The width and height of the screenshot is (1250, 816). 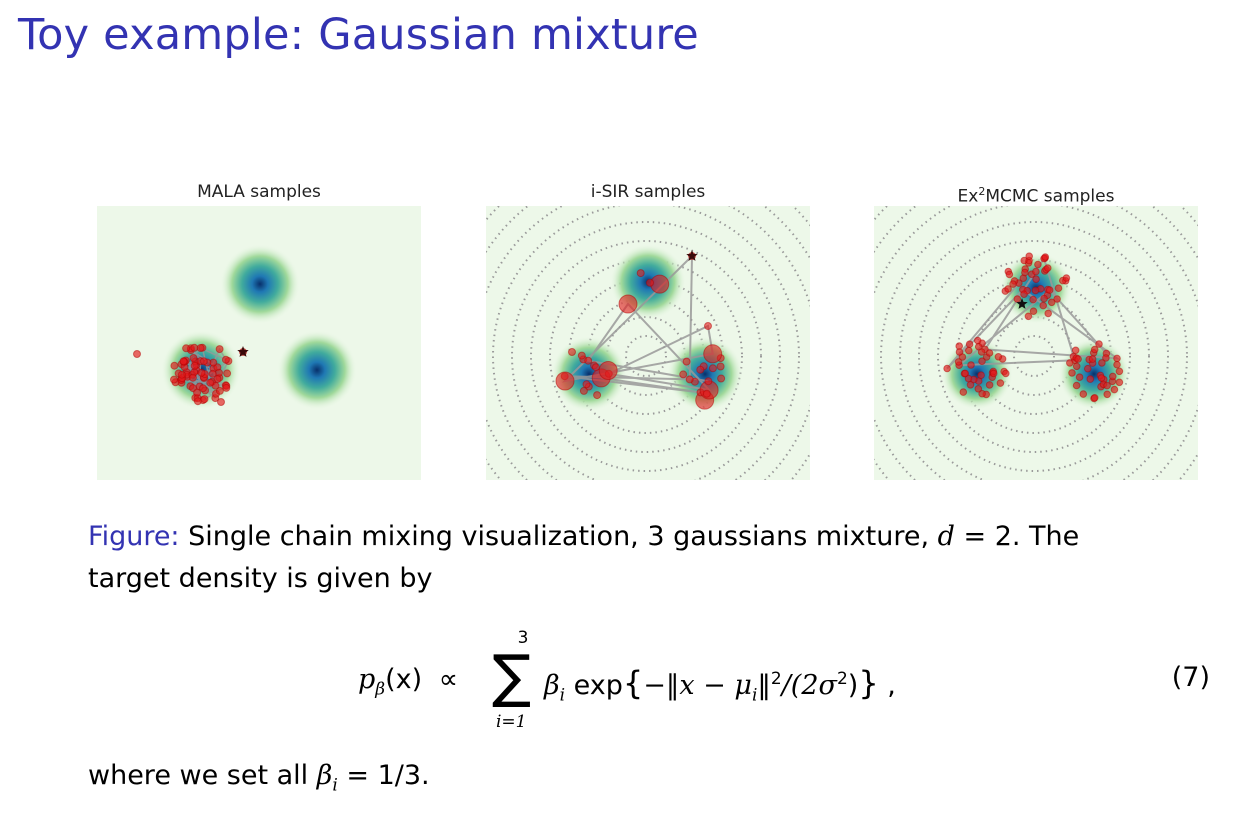 What do you see at coordinates (134, 536) in the screenshot?
I see `figure-label: Figure:` at bounding box center [134, 536].